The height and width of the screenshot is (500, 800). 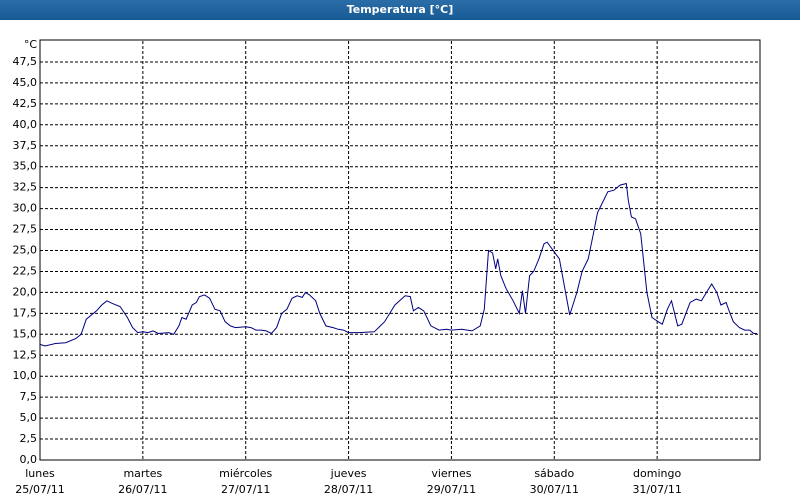 I want to click on x-tick-label: sábado, so click(x=554, y=473).